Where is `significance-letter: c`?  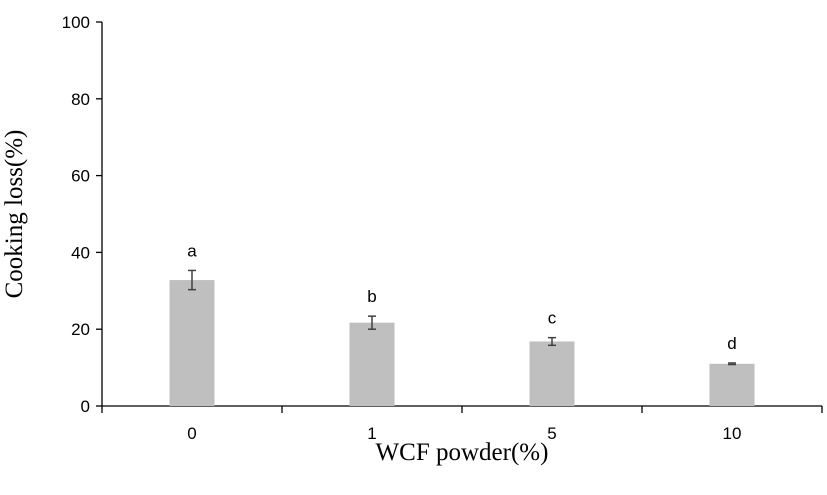
significance-letter: c is located at coordinates (552, 318).